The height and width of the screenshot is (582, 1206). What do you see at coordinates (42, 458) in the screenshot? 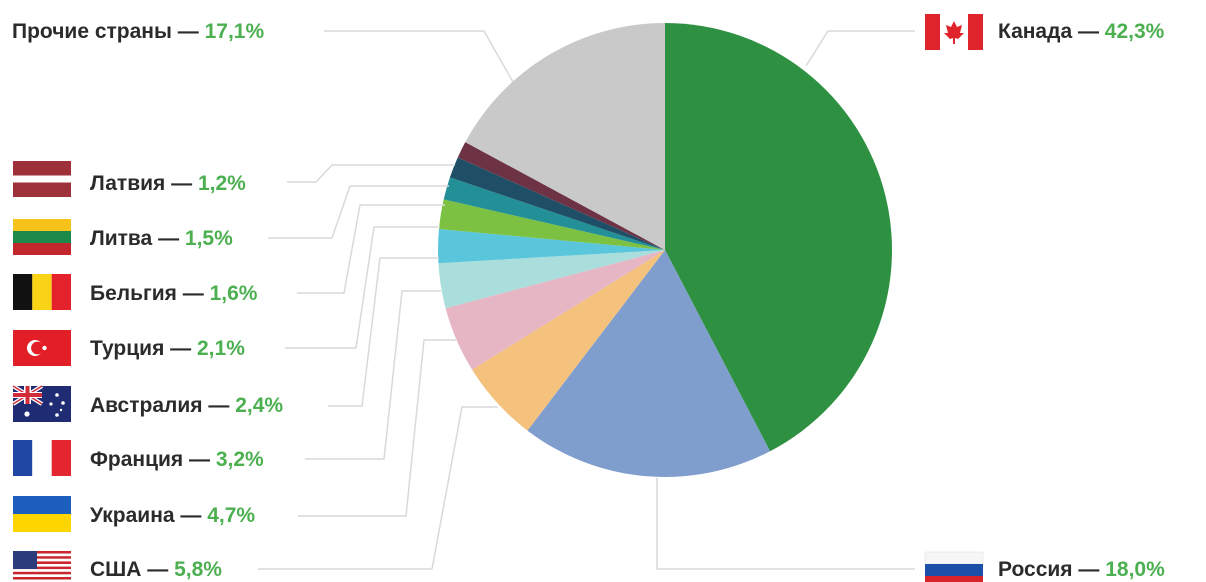
I see `france-flag-icon` at bounding box center [42, 458].